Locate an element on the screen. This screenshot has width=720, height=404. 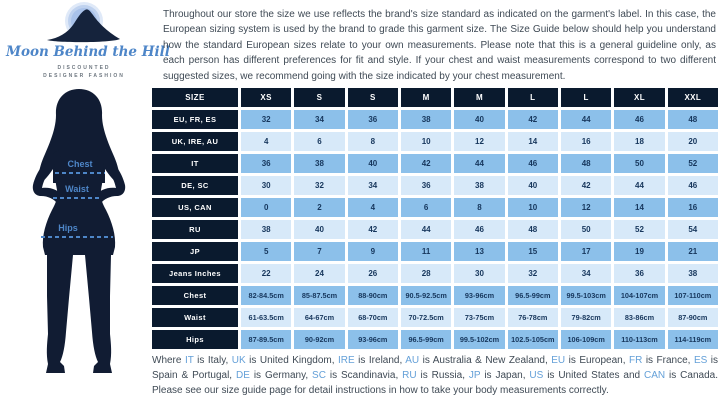
country-abbr: IRE is located at coordinates (346, 360).